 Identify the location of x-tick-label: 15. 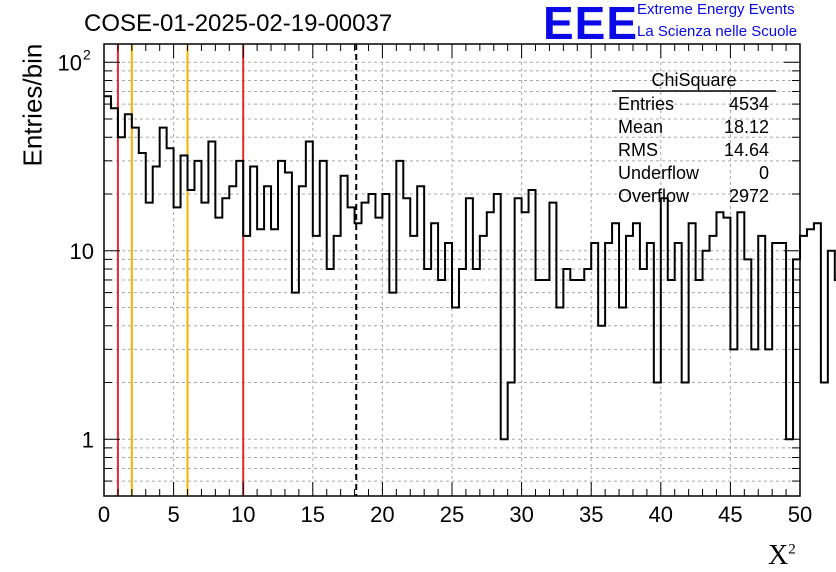
(313, 514).